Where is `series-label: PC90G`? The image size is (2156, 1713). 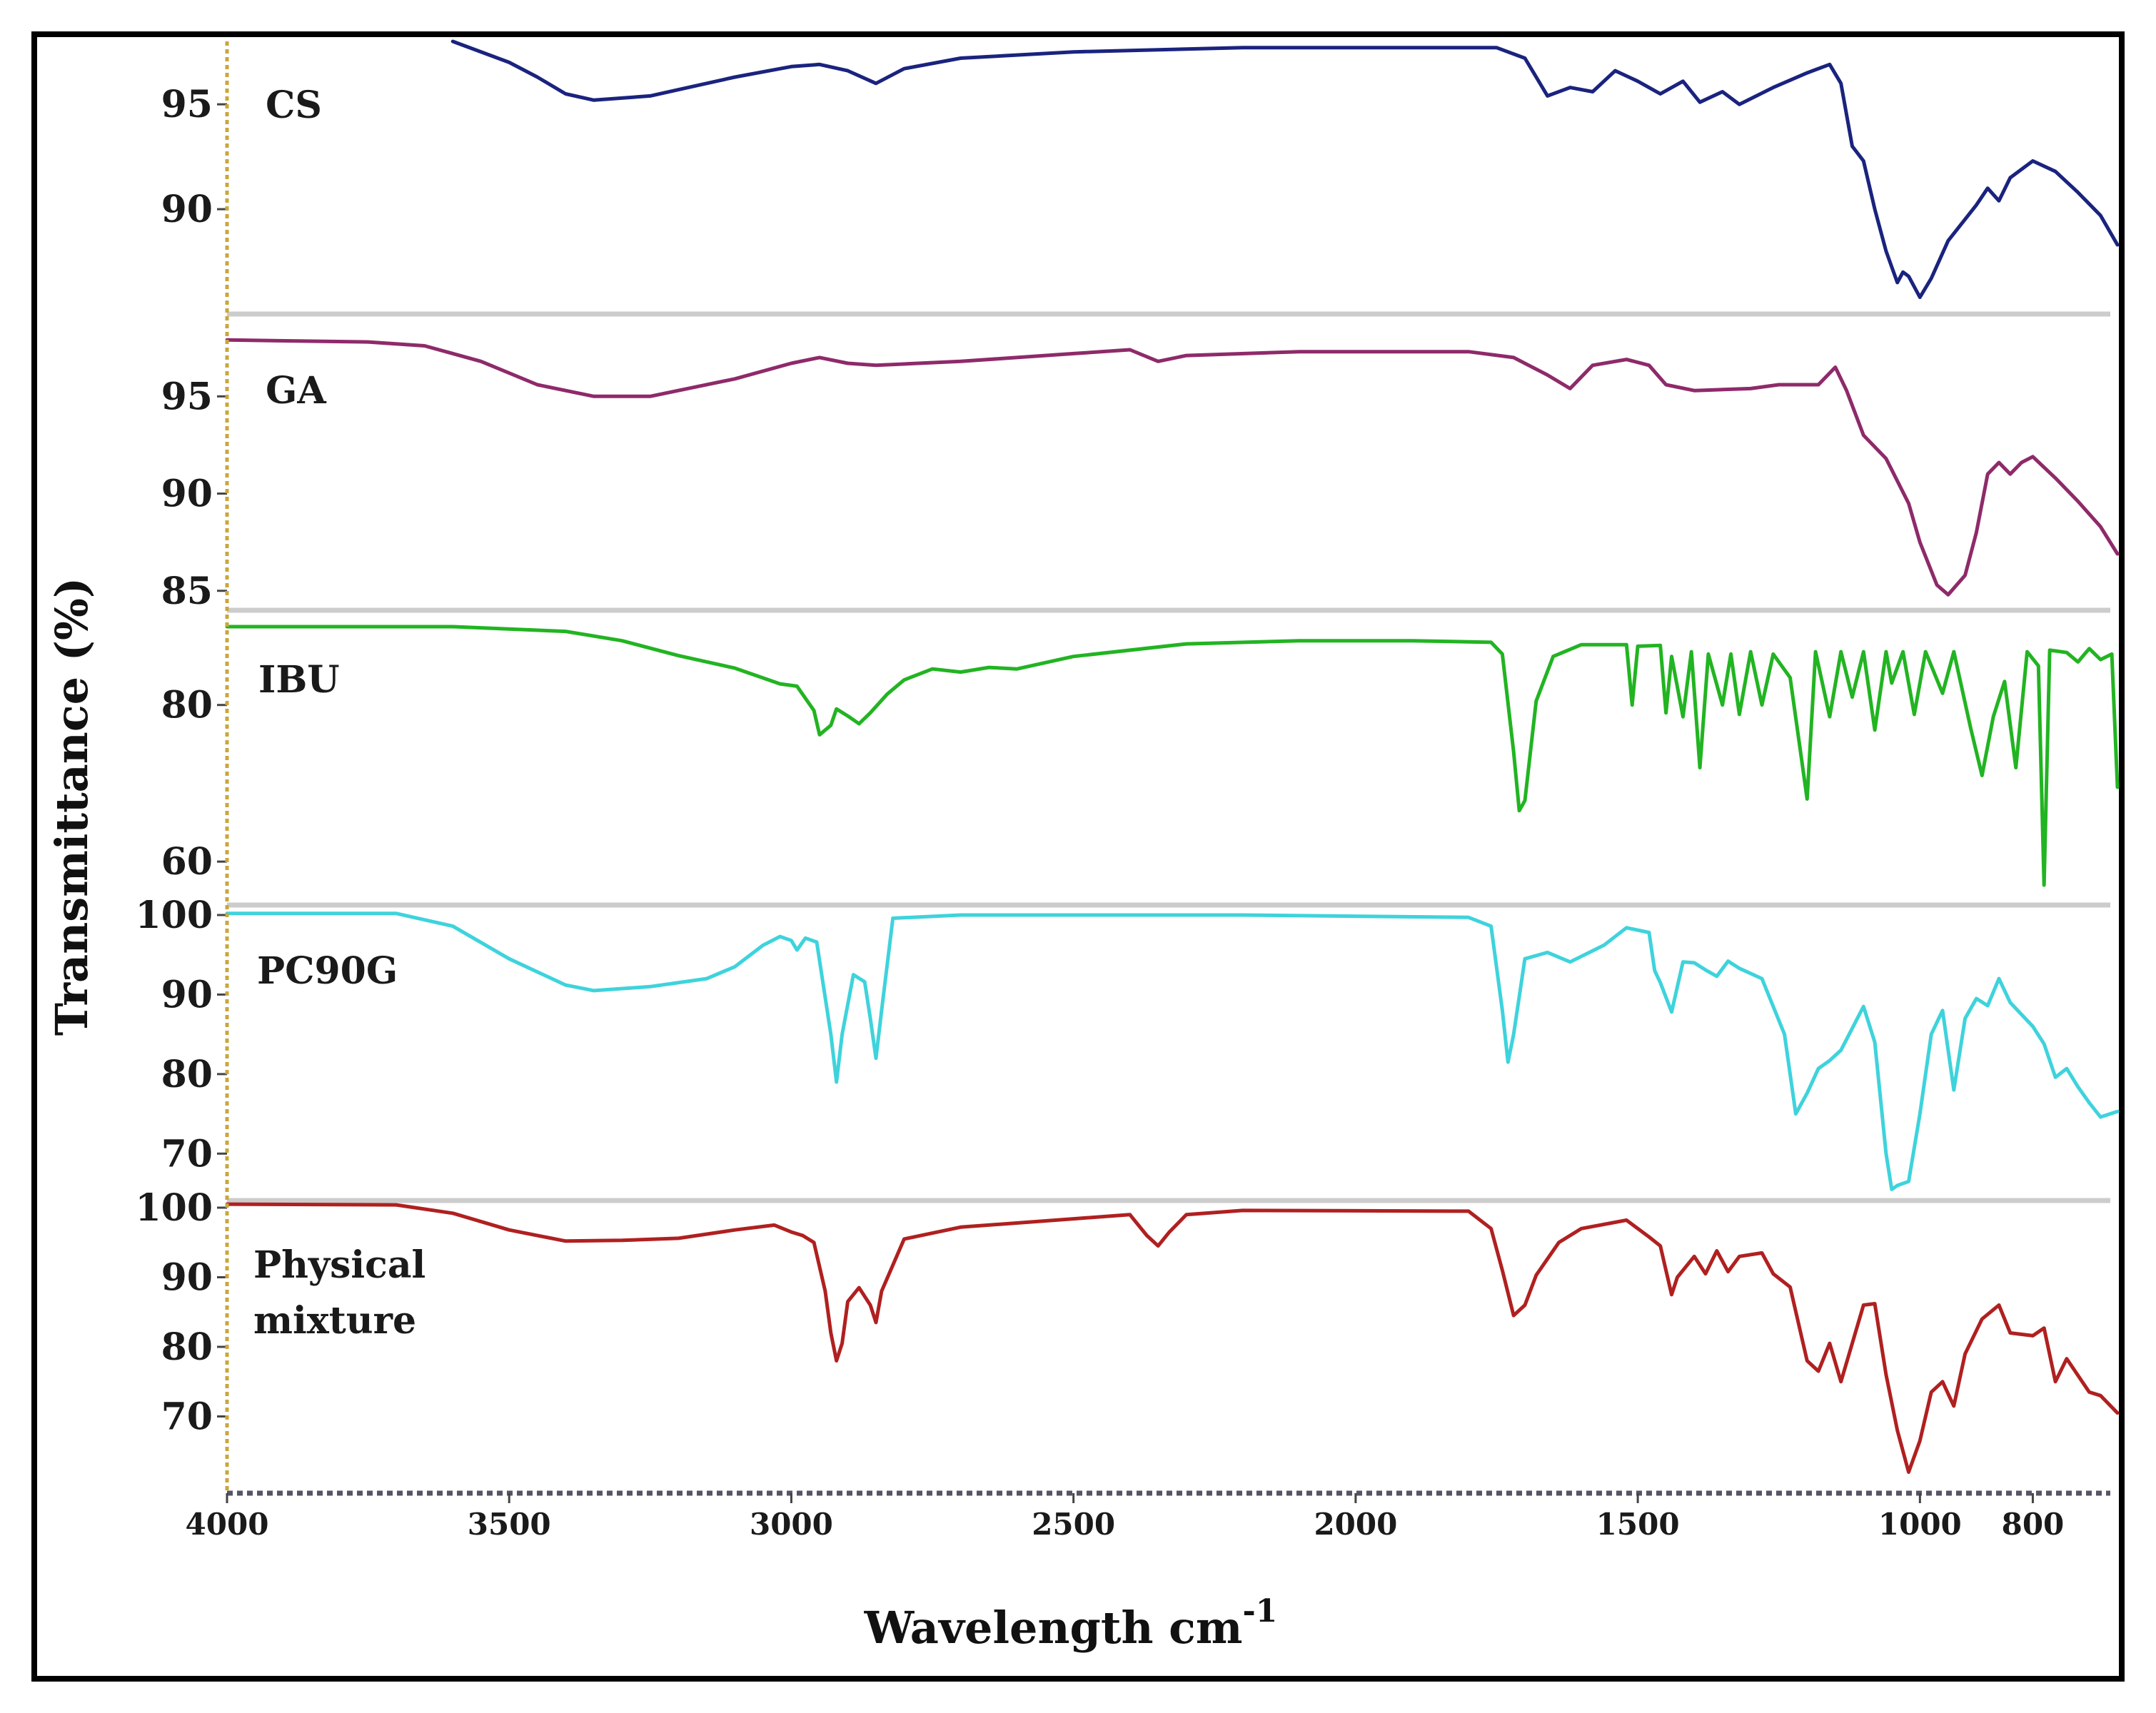 series-label: PC90G is located at coordinates (328, 971).